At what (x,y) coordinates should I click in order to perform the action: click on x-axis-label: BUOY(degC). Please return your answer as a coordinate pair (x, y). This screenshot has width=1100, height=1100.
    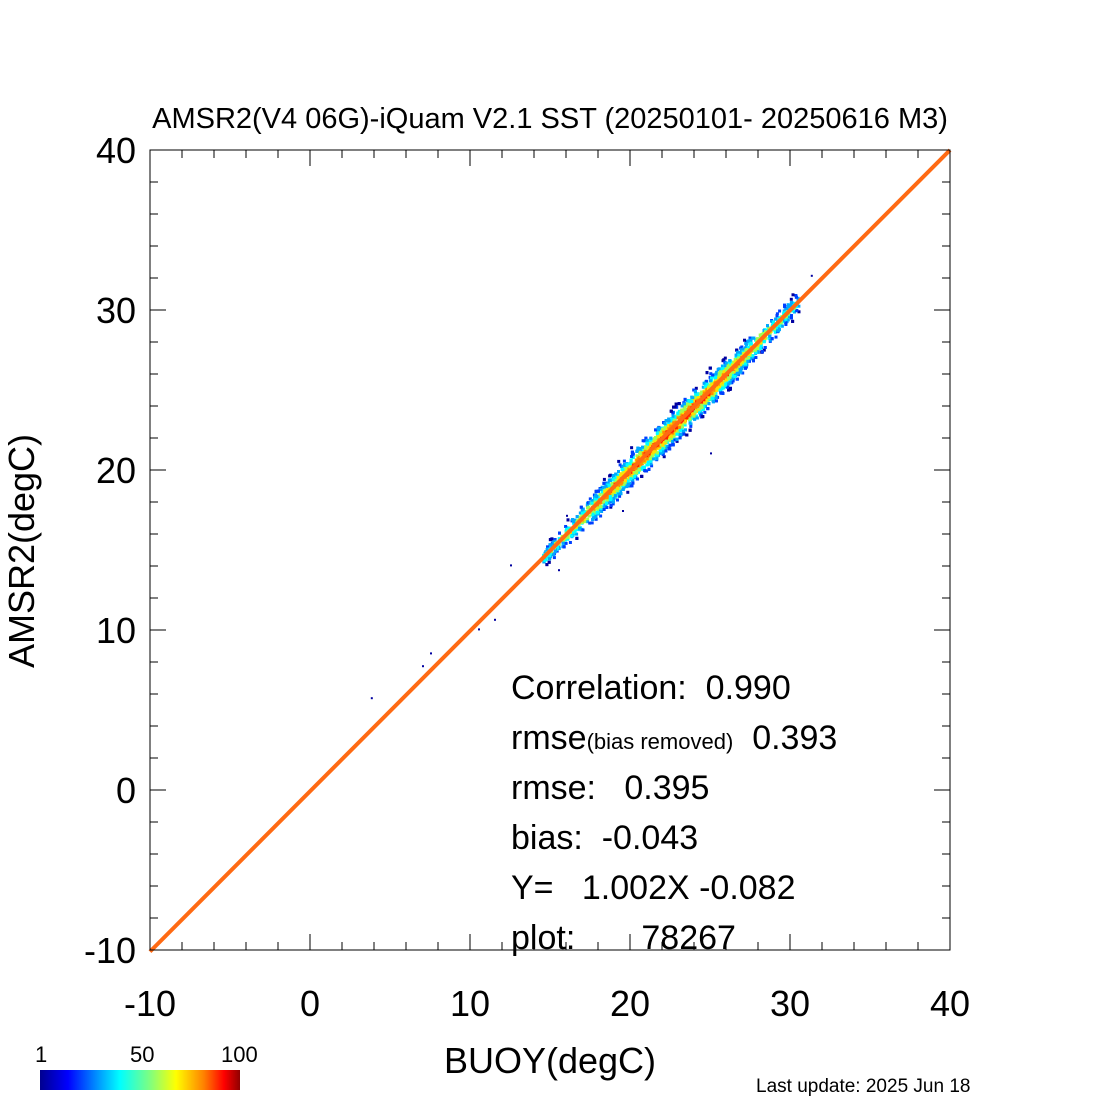
    Looking at the image, I should click on (550, 1060).